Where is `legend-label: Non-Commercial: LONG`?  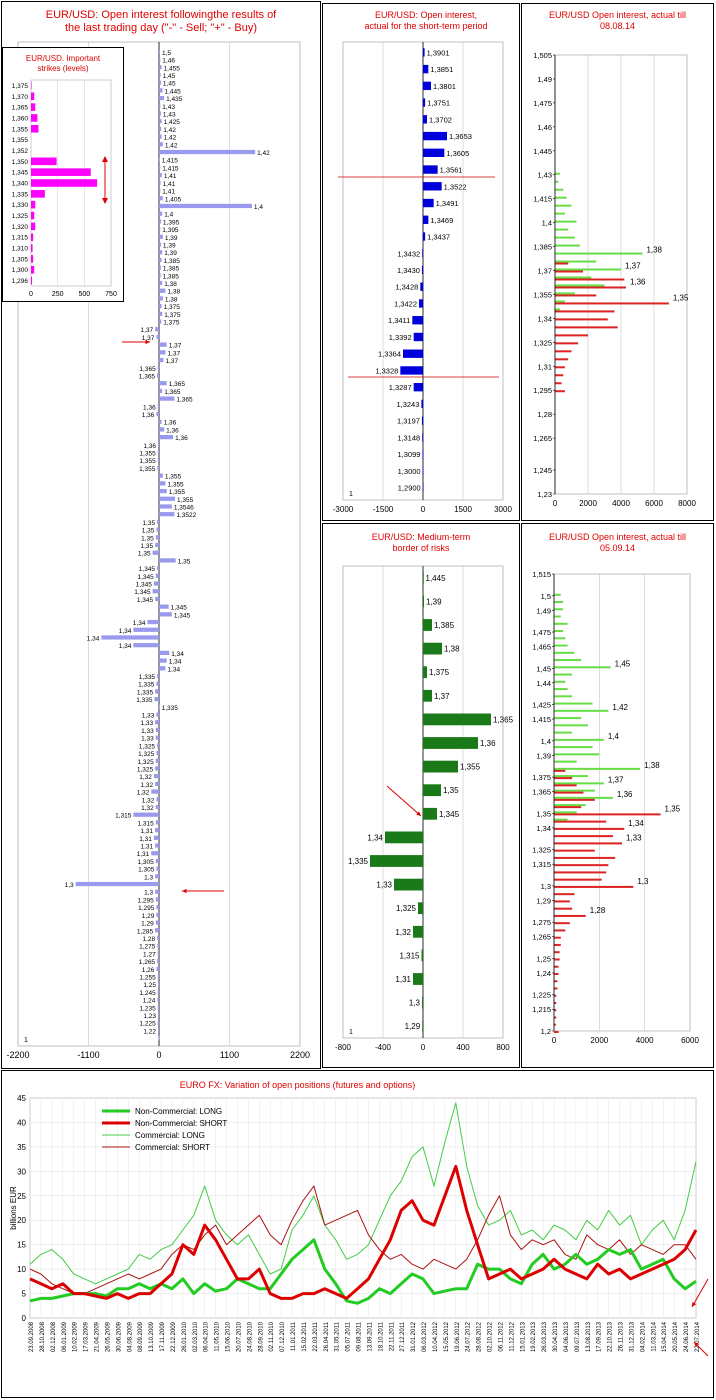
legend-label: Non-Commercial: LONG is located at coordinates (178, 1111).